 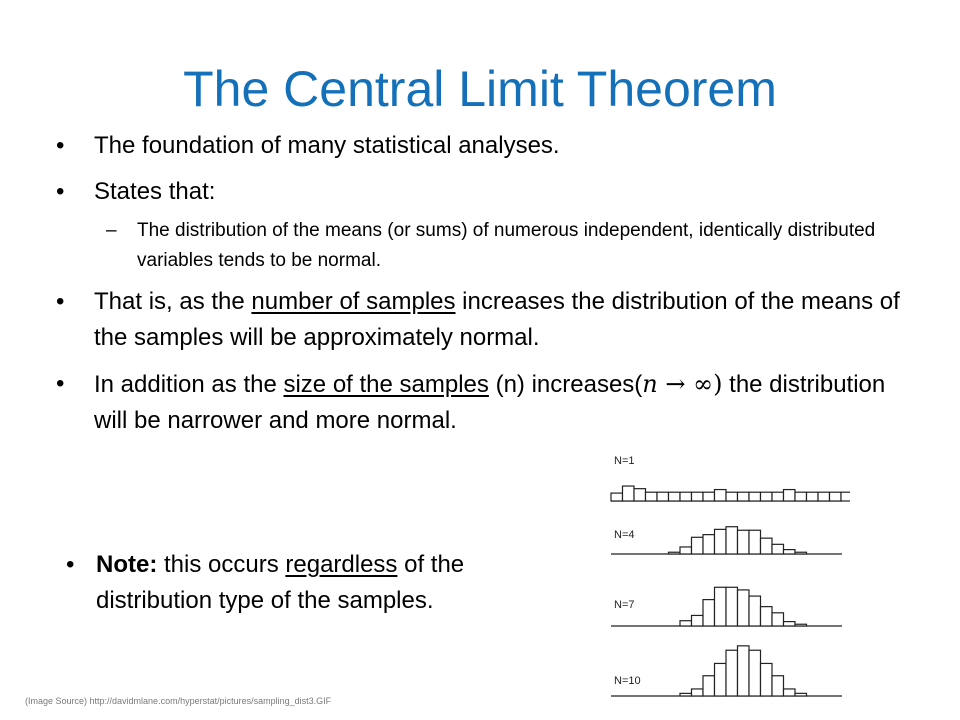 I want to click on bullet-underlined-term: number of samples, so click(x=353, y=301).